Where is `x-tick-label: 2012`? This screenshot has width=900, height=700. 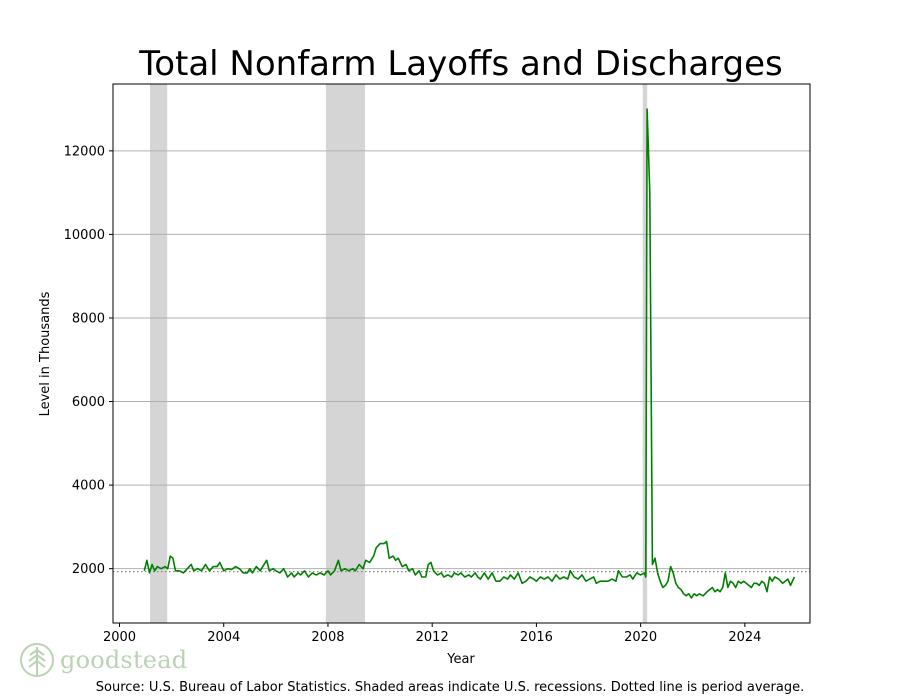 x-tick-label: 2012 is located at coordinates (432, 637).